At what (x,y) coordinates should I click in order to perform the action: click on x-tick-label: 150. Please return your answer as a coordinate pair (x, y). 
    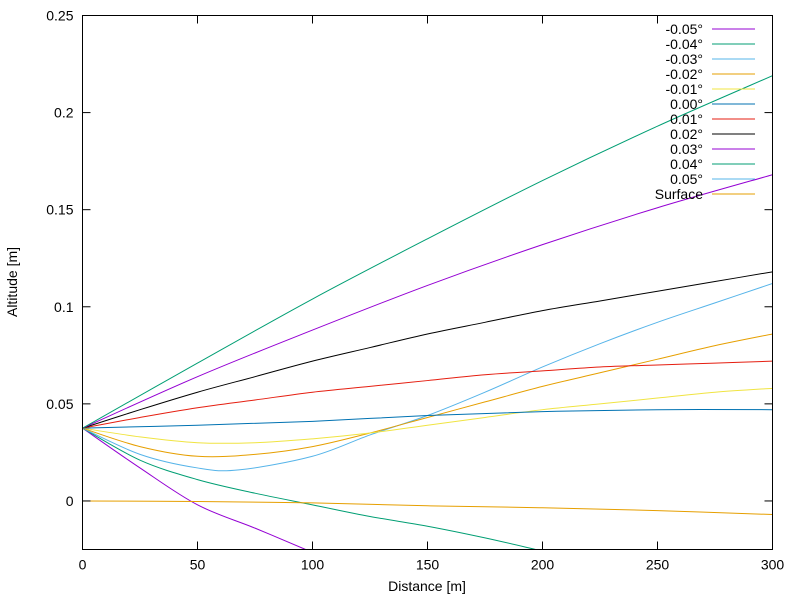
    Looking at the image, I should click on (428, 565).